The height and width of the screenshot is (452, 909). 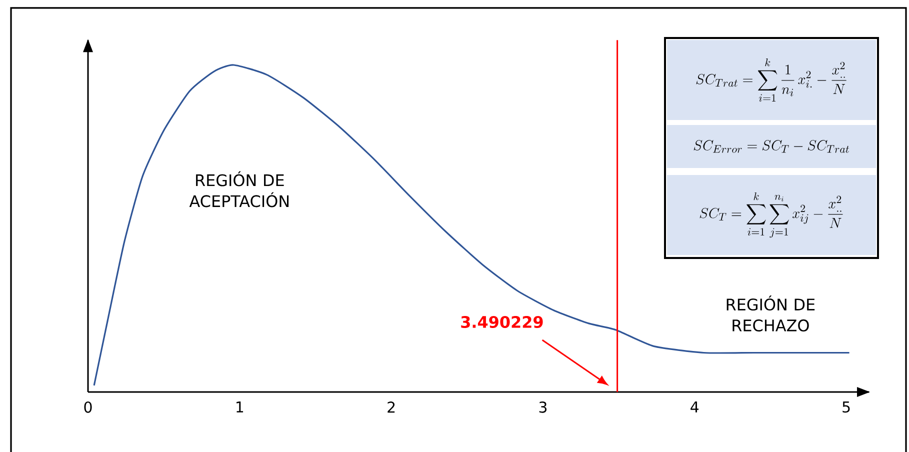 I want to click on x-tick-label: 1, so click(x=240, y=407).